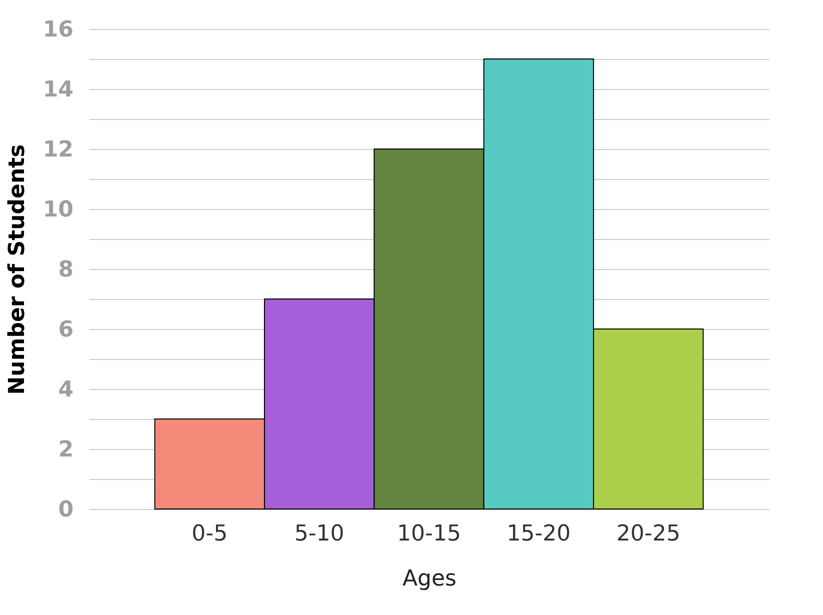 The width and height of the screenshot is (823, 615). What do you see at coordinates (66, 270) in the screenshot?
I see `y-tick-label: 8` at bounding box center [66, 270].